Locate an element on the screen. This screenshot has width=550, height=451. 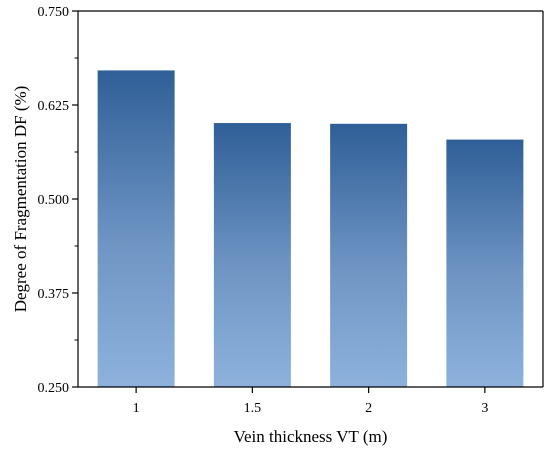
y-tick-label: 0.250 is located at coordinates (54, 388).